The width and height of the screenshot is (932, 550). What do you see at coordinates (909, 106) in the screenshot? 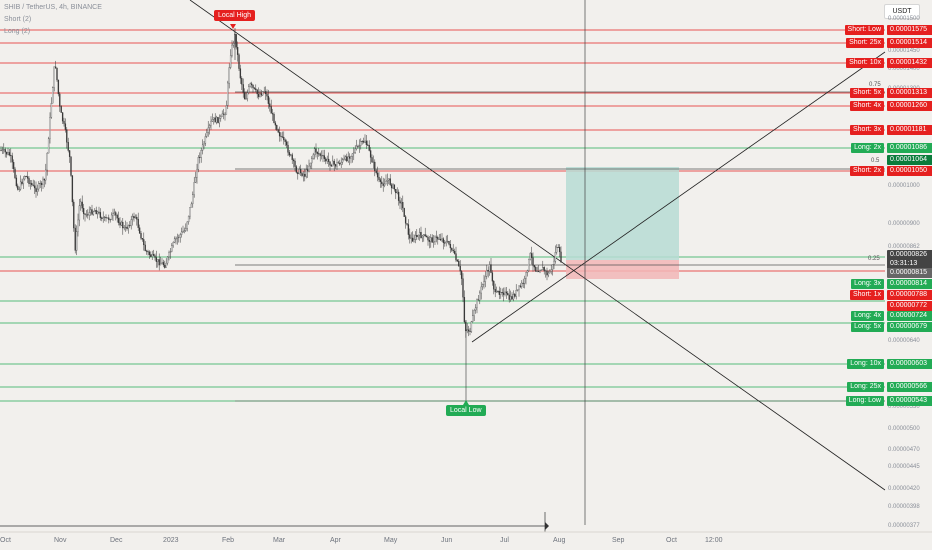
I see `level-price-label: 0.00001260` at bounding box center [909, 106].